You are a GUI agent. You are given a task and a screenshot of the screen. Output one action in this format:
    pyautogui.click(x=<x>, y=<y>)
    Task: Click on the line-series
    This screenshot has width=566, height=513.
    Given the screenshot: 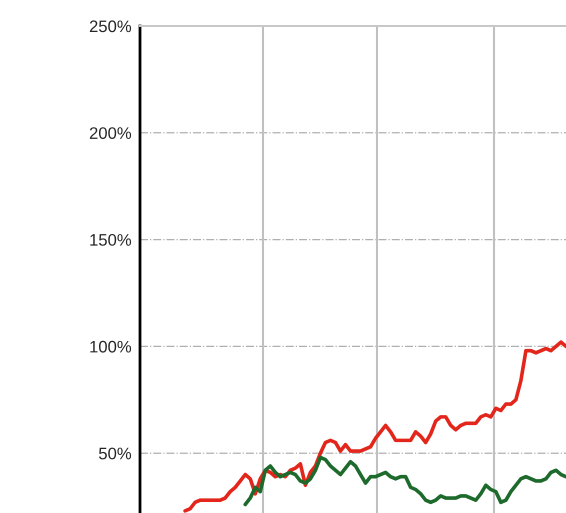 What is the action you would take?
    pyautogui.click(x=404, y=481)
    